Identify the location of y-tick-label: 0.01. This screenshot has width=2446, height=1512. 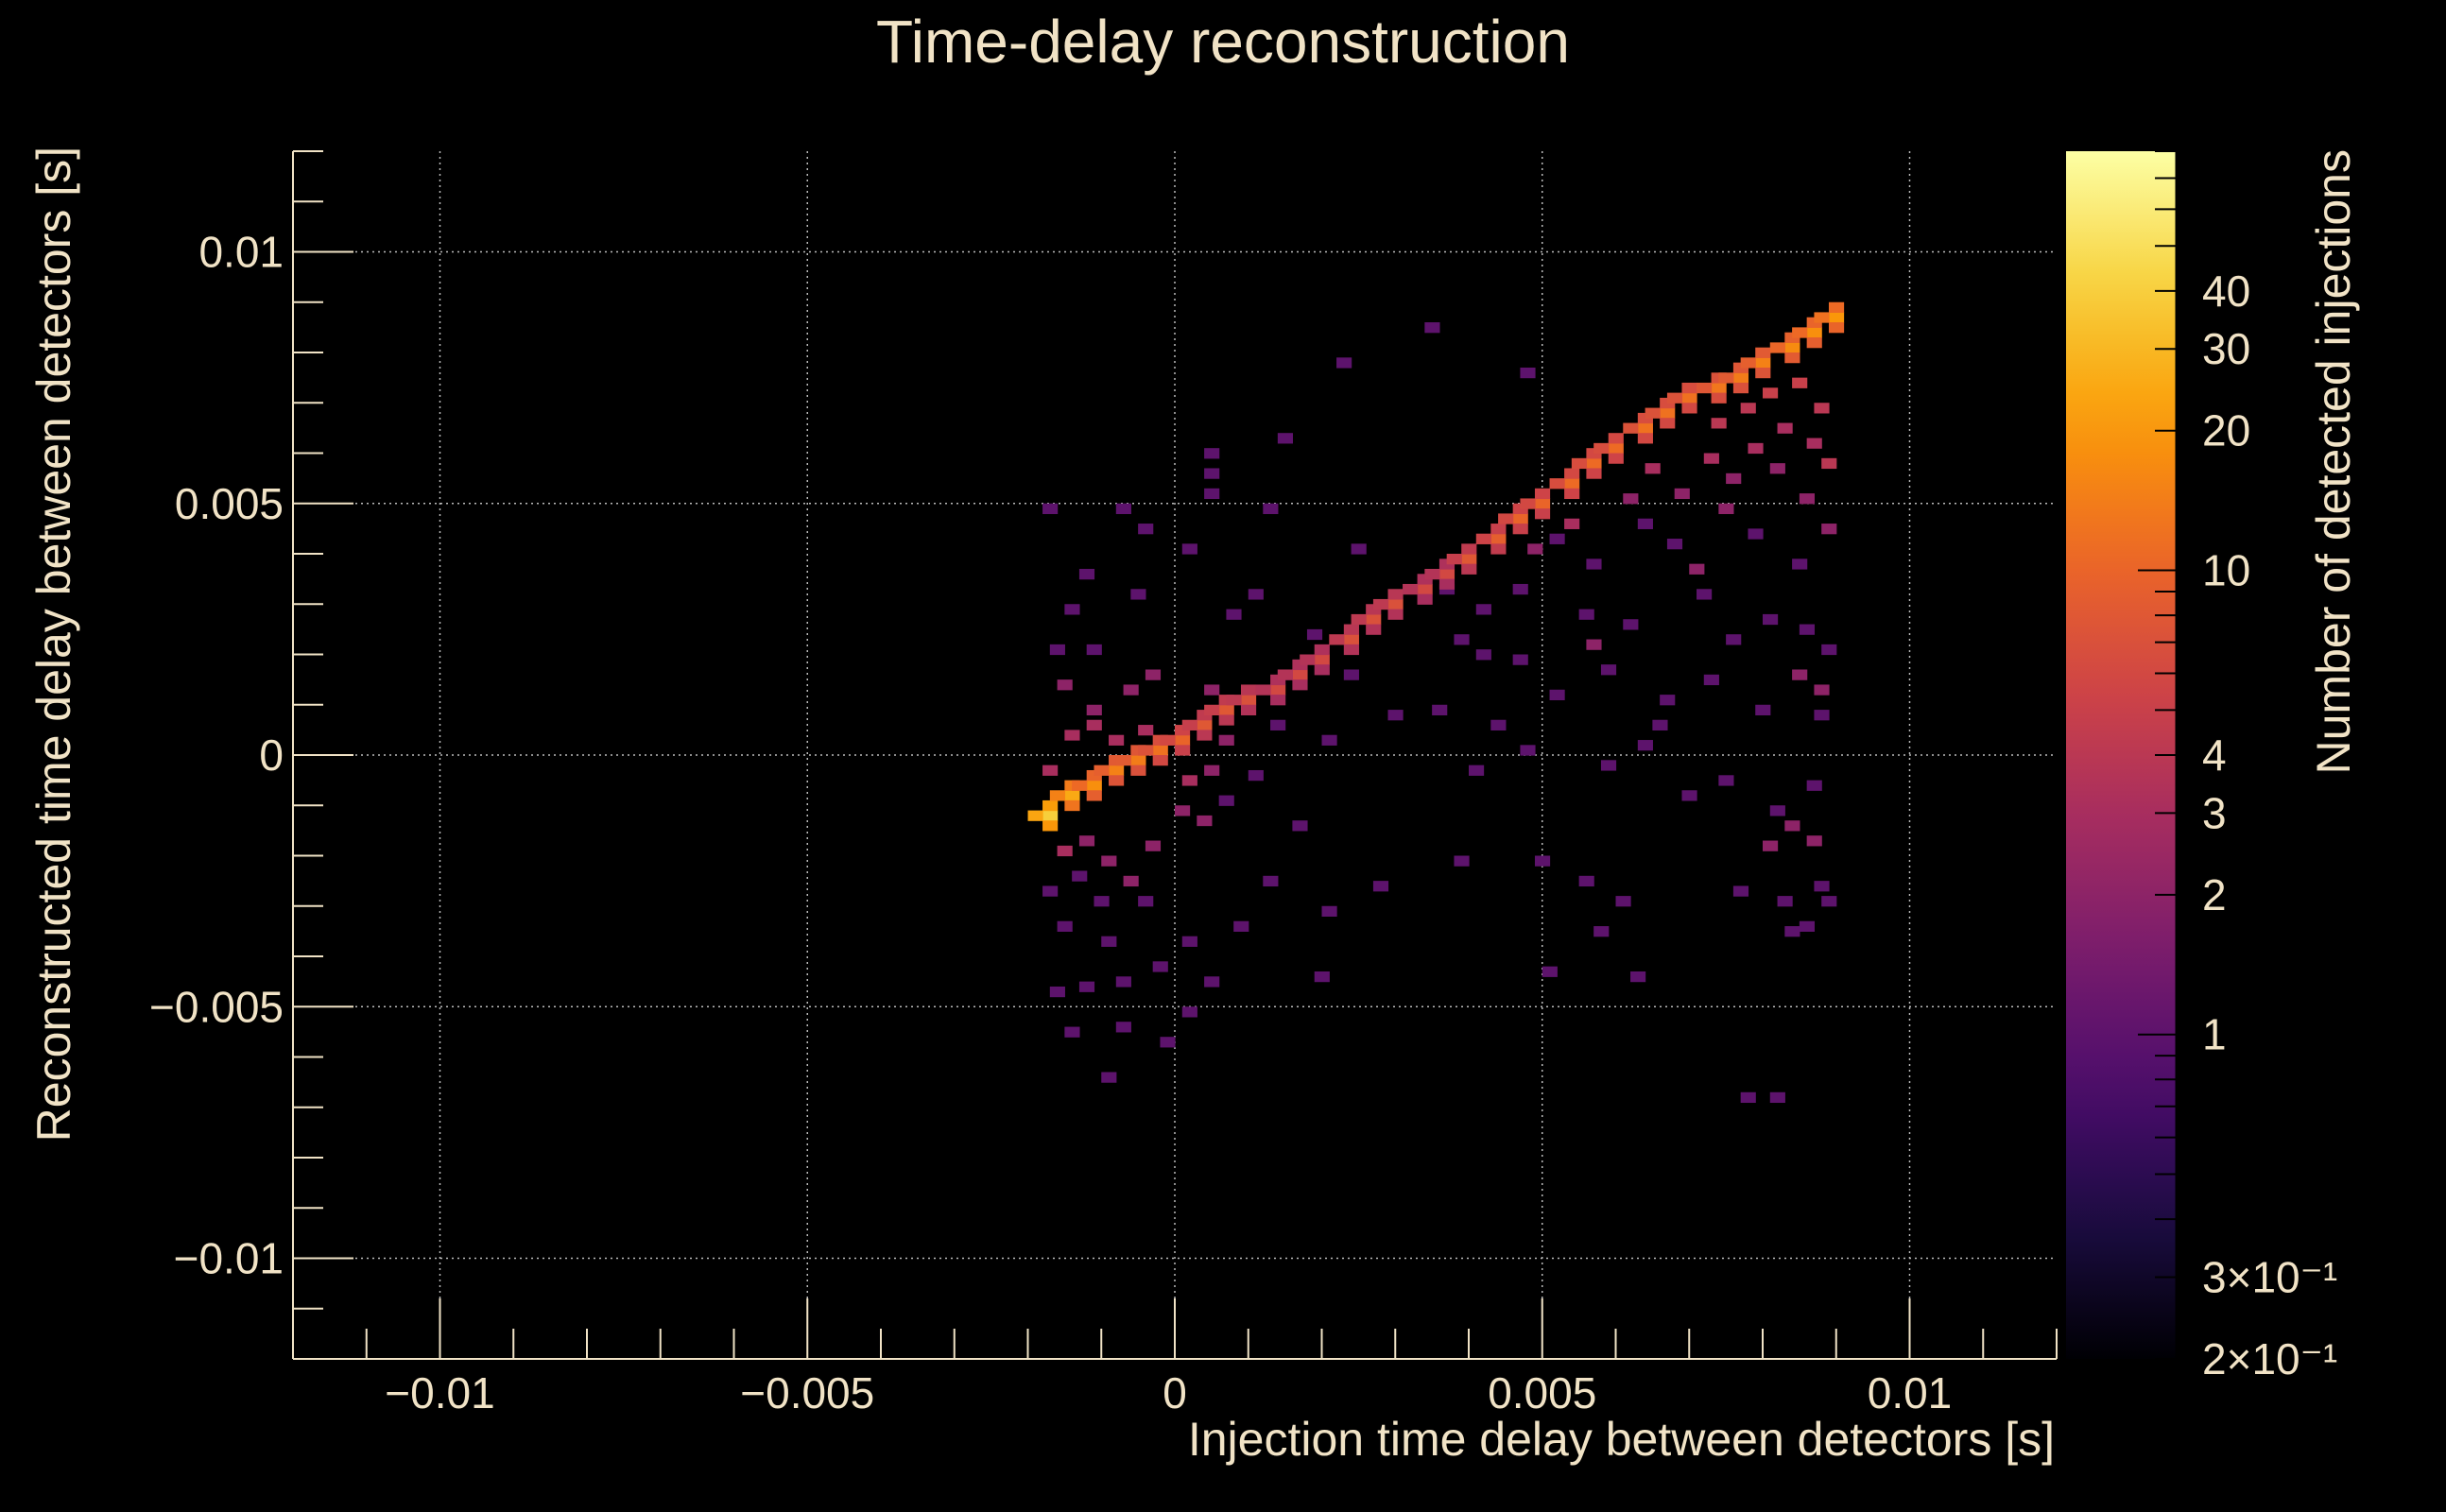
(241, 252).